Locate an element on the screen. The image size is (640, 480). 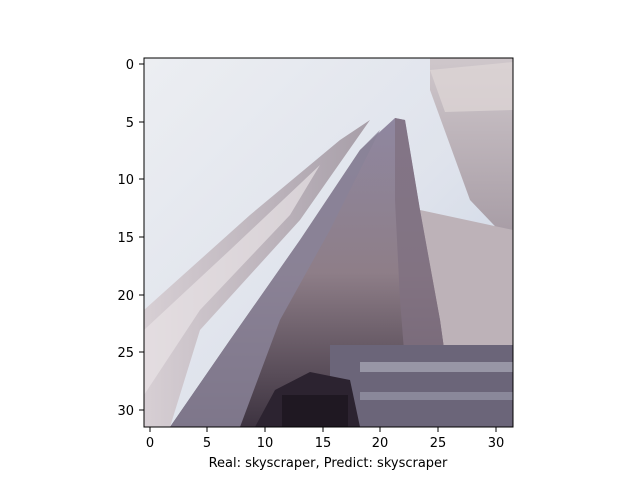
right-building-lower is located at coordinates (466, 290).